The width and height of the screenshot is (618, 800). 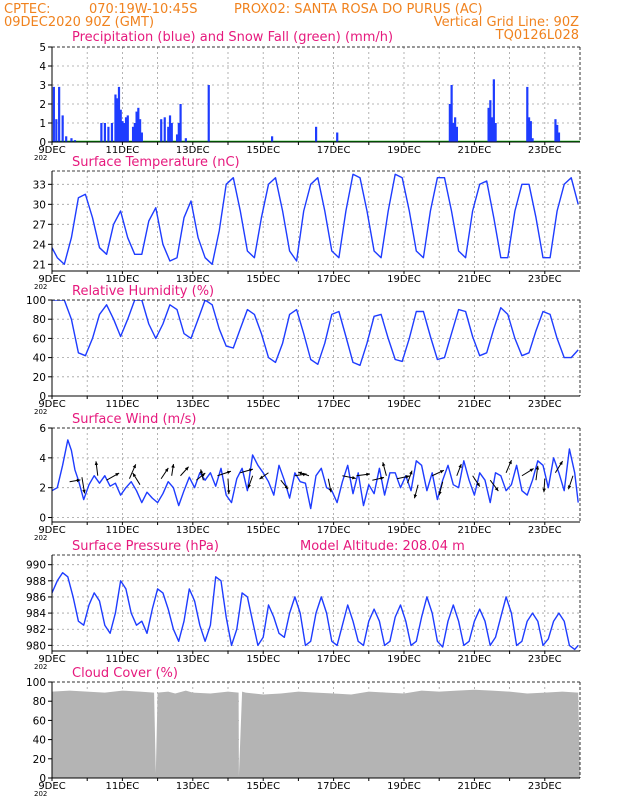 I want to click on wind-ytick-label: 4, so click(x=42, y=459).